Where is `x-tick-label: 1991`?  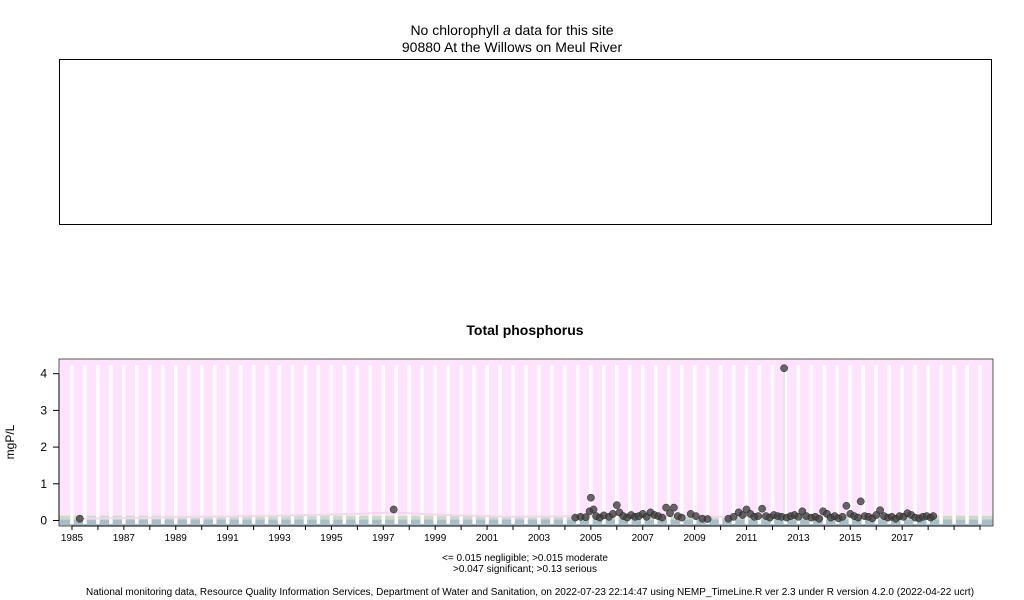 x-tick-label: 1991 is located at coordinates (228, 538).